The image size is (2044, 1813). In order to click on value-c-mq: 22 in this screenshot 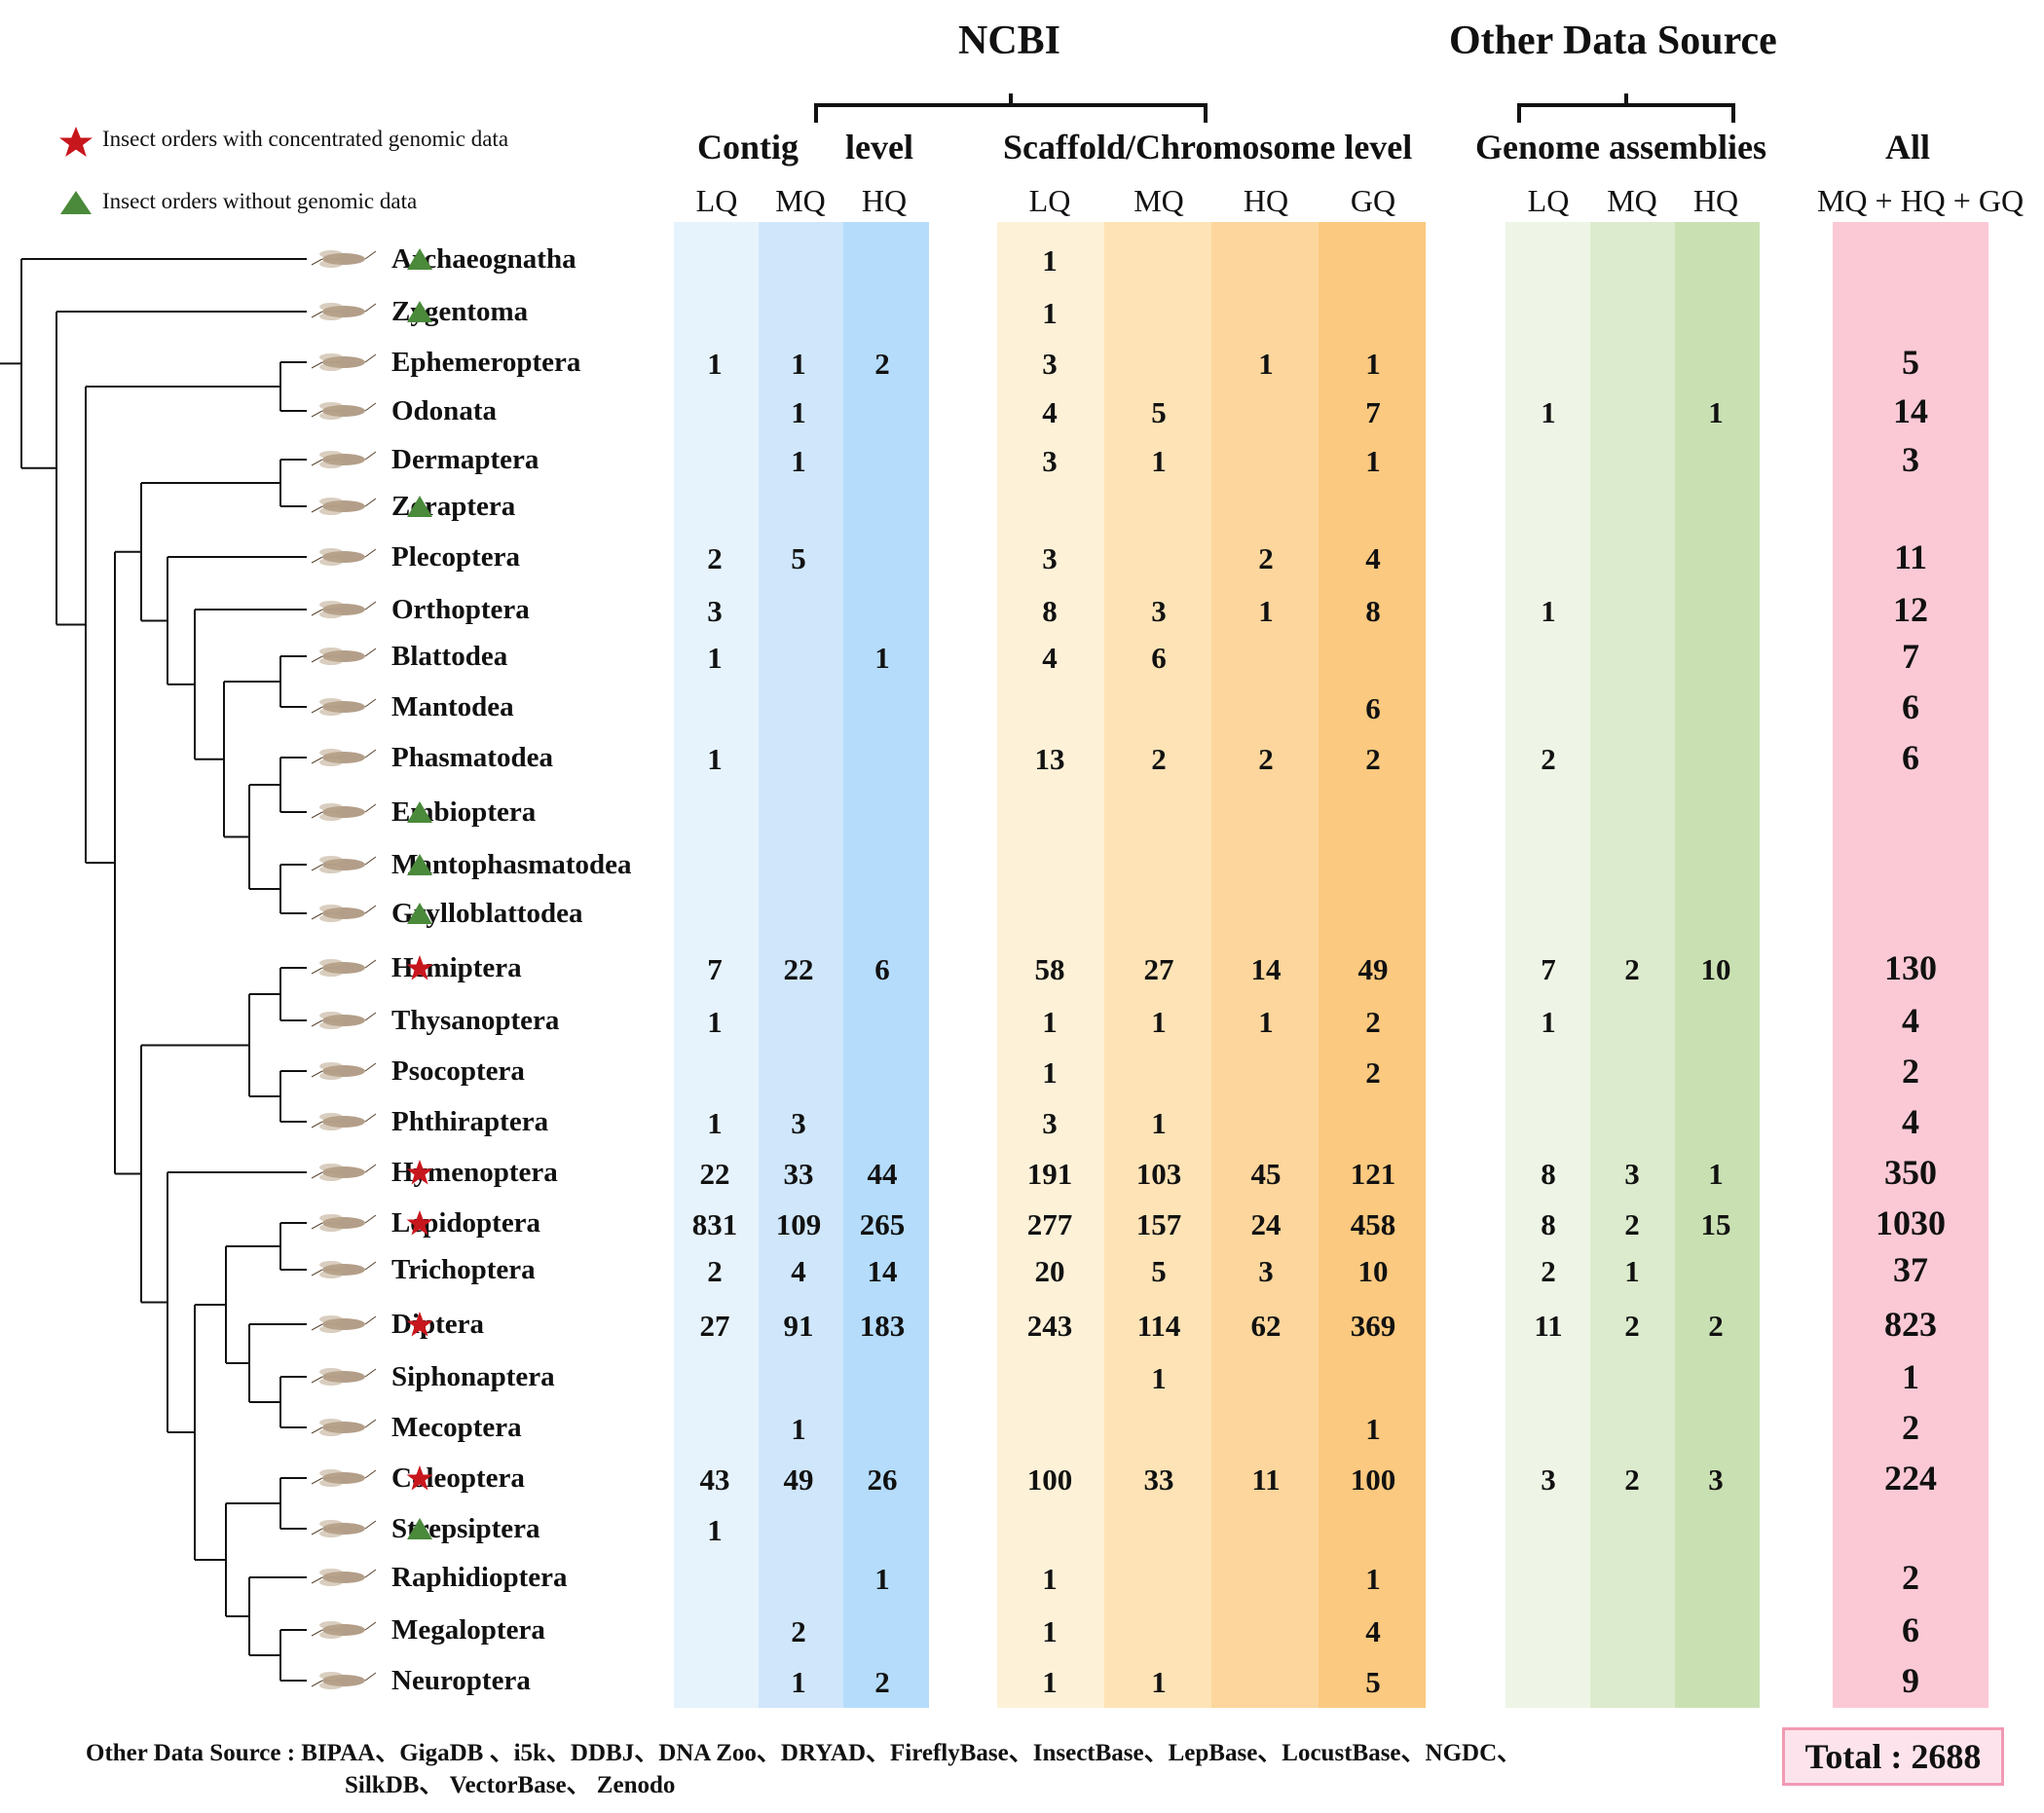, I will do `click(798, 969)`.